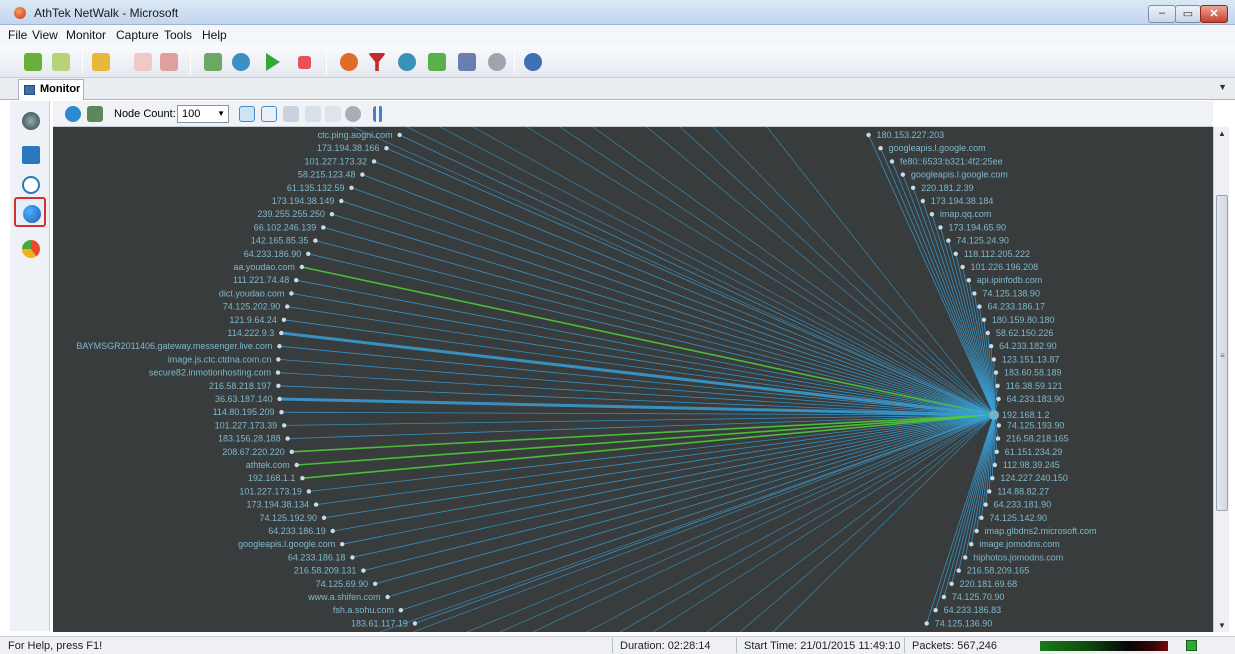  I want to click on host-label: 116.38.59.121, so click(1034, 386).